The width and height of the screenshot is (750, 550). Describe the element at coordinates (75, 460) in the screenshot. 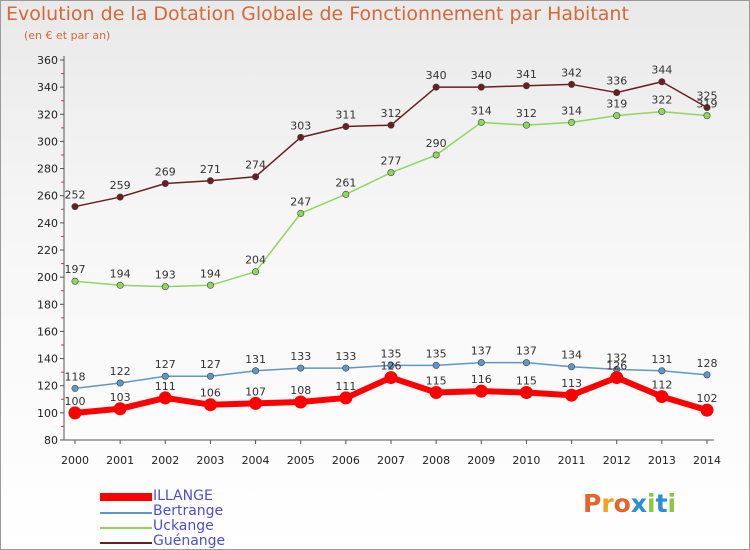

I see `x-tick-label: 2000` at that location.